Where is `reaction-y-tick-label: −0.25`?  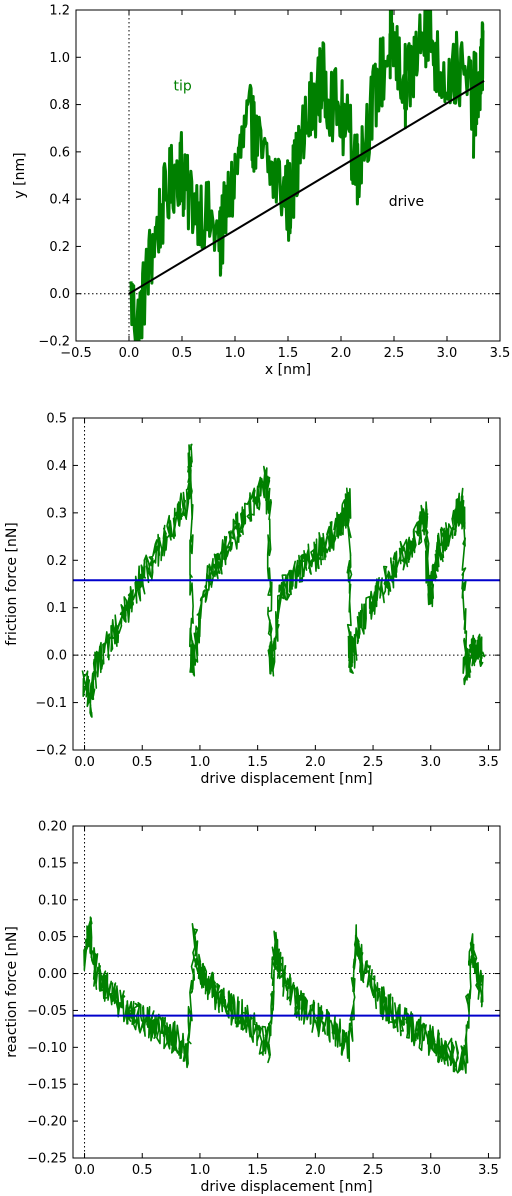
reaction-y-tick-label: −0.25 is located at coordinates (47, 1159).